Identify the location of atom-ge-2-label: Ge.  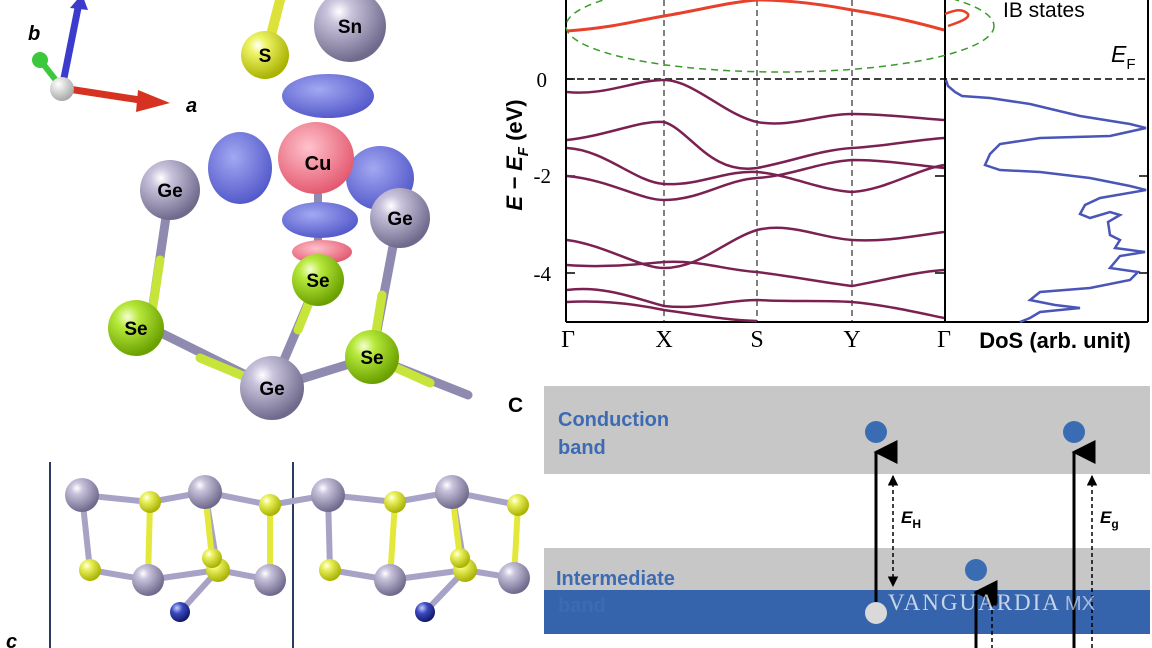
(399, 219).